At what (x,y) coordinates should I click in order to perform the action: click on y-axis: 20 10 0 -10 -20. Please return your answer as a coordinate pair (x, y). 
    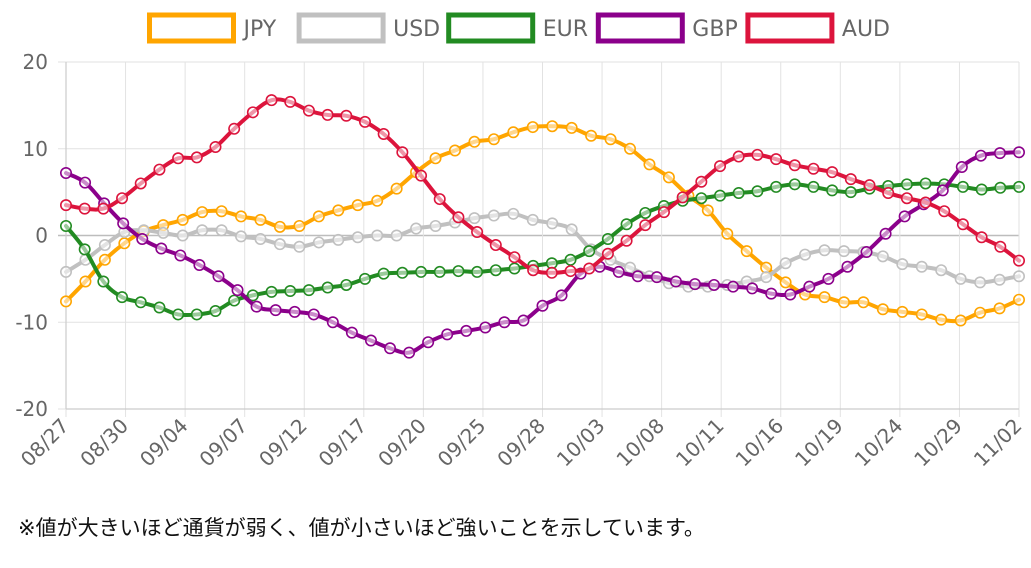
    Looking at the image, I should click on (41, 235).